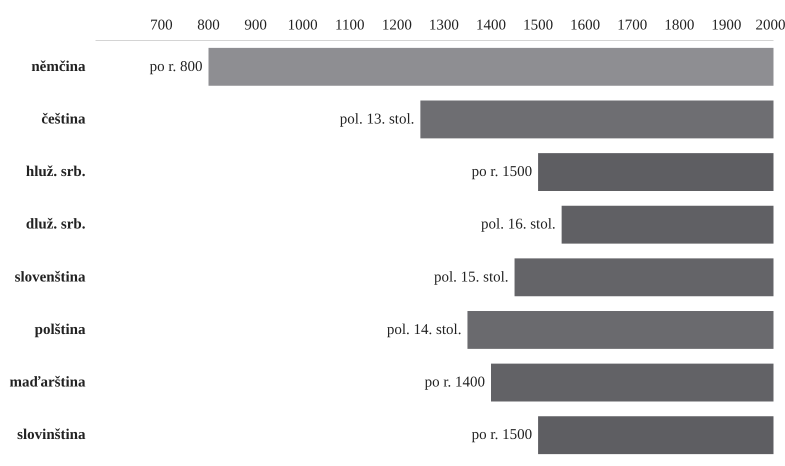 This screenshot has height=466, width=785. I want to click on x-tick-label: 1300, so click(443, 26).